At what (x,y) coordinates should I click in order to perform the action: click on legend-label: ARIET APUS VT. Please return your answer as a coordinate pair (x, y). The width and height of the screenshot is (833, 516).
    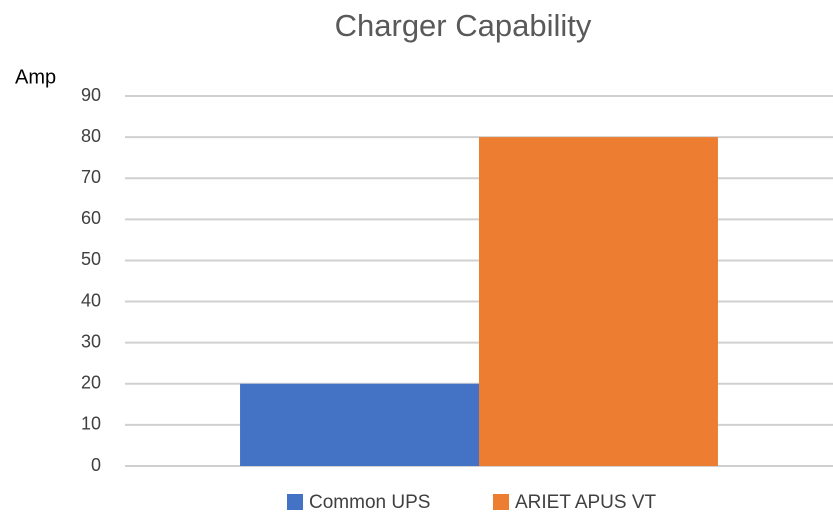
    Looking at the image, I should click on (586, 502).